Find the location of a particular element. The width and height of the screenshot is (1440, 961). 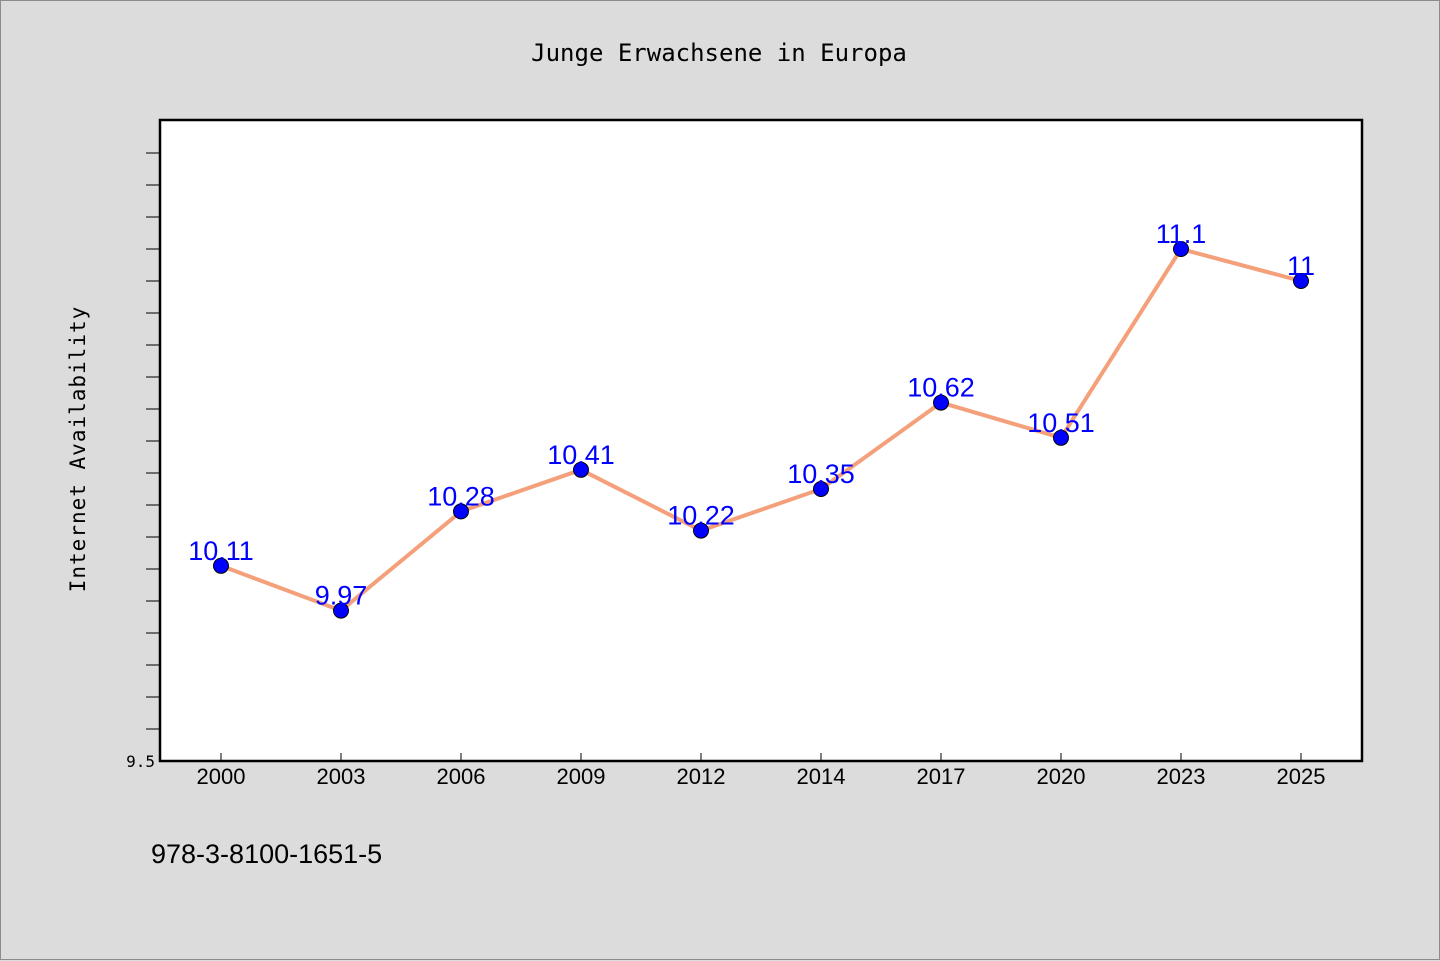

data-label: 10.41 is located at coordinates (581, 455).